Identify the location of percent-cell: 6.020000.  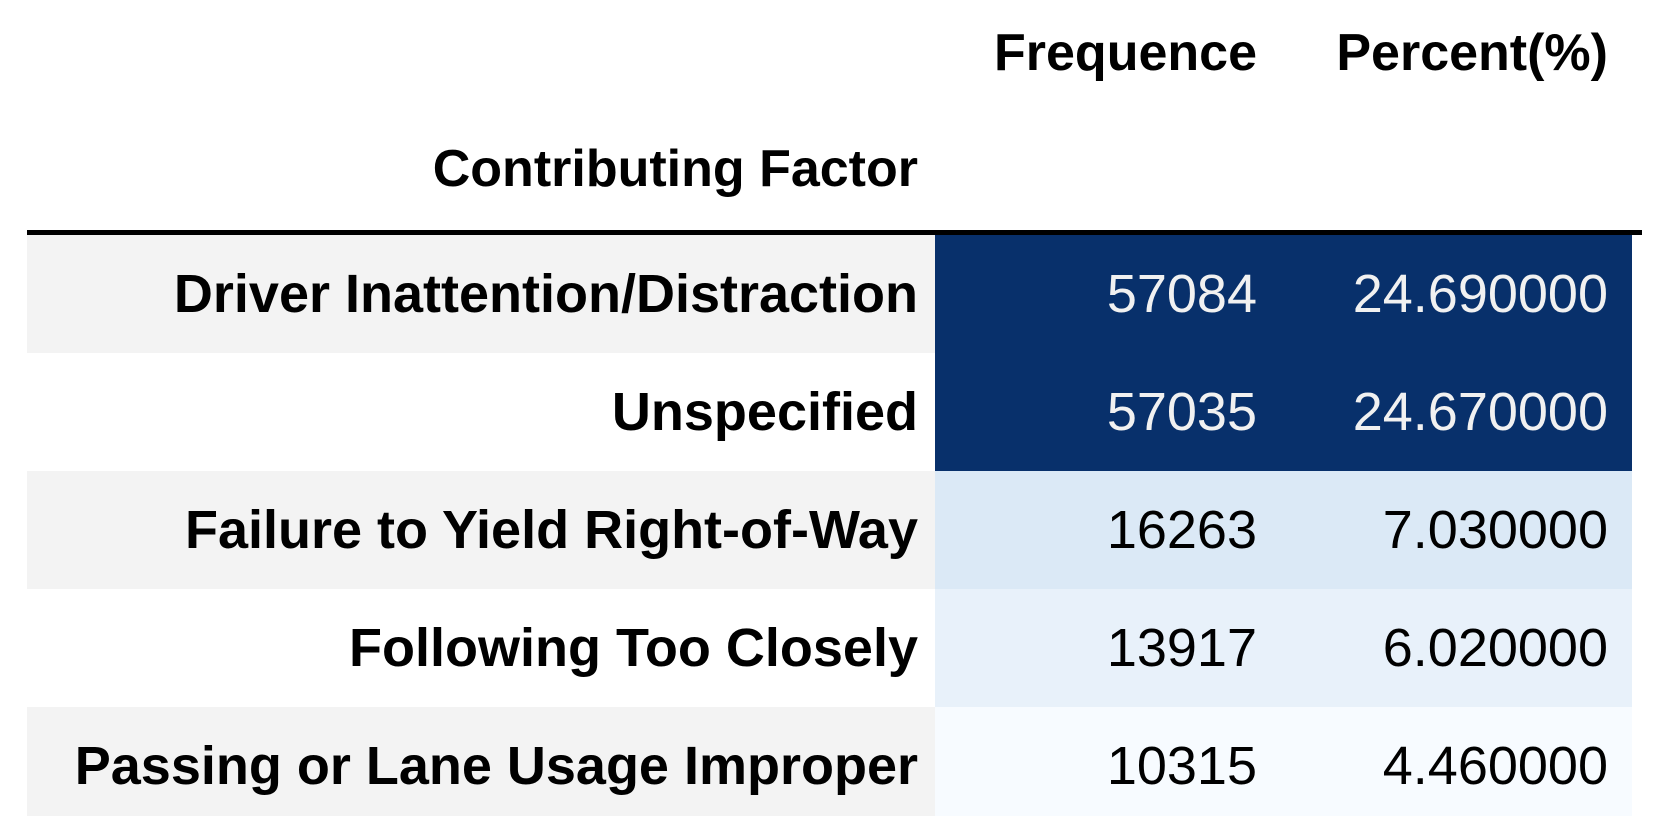
(1456, 648).